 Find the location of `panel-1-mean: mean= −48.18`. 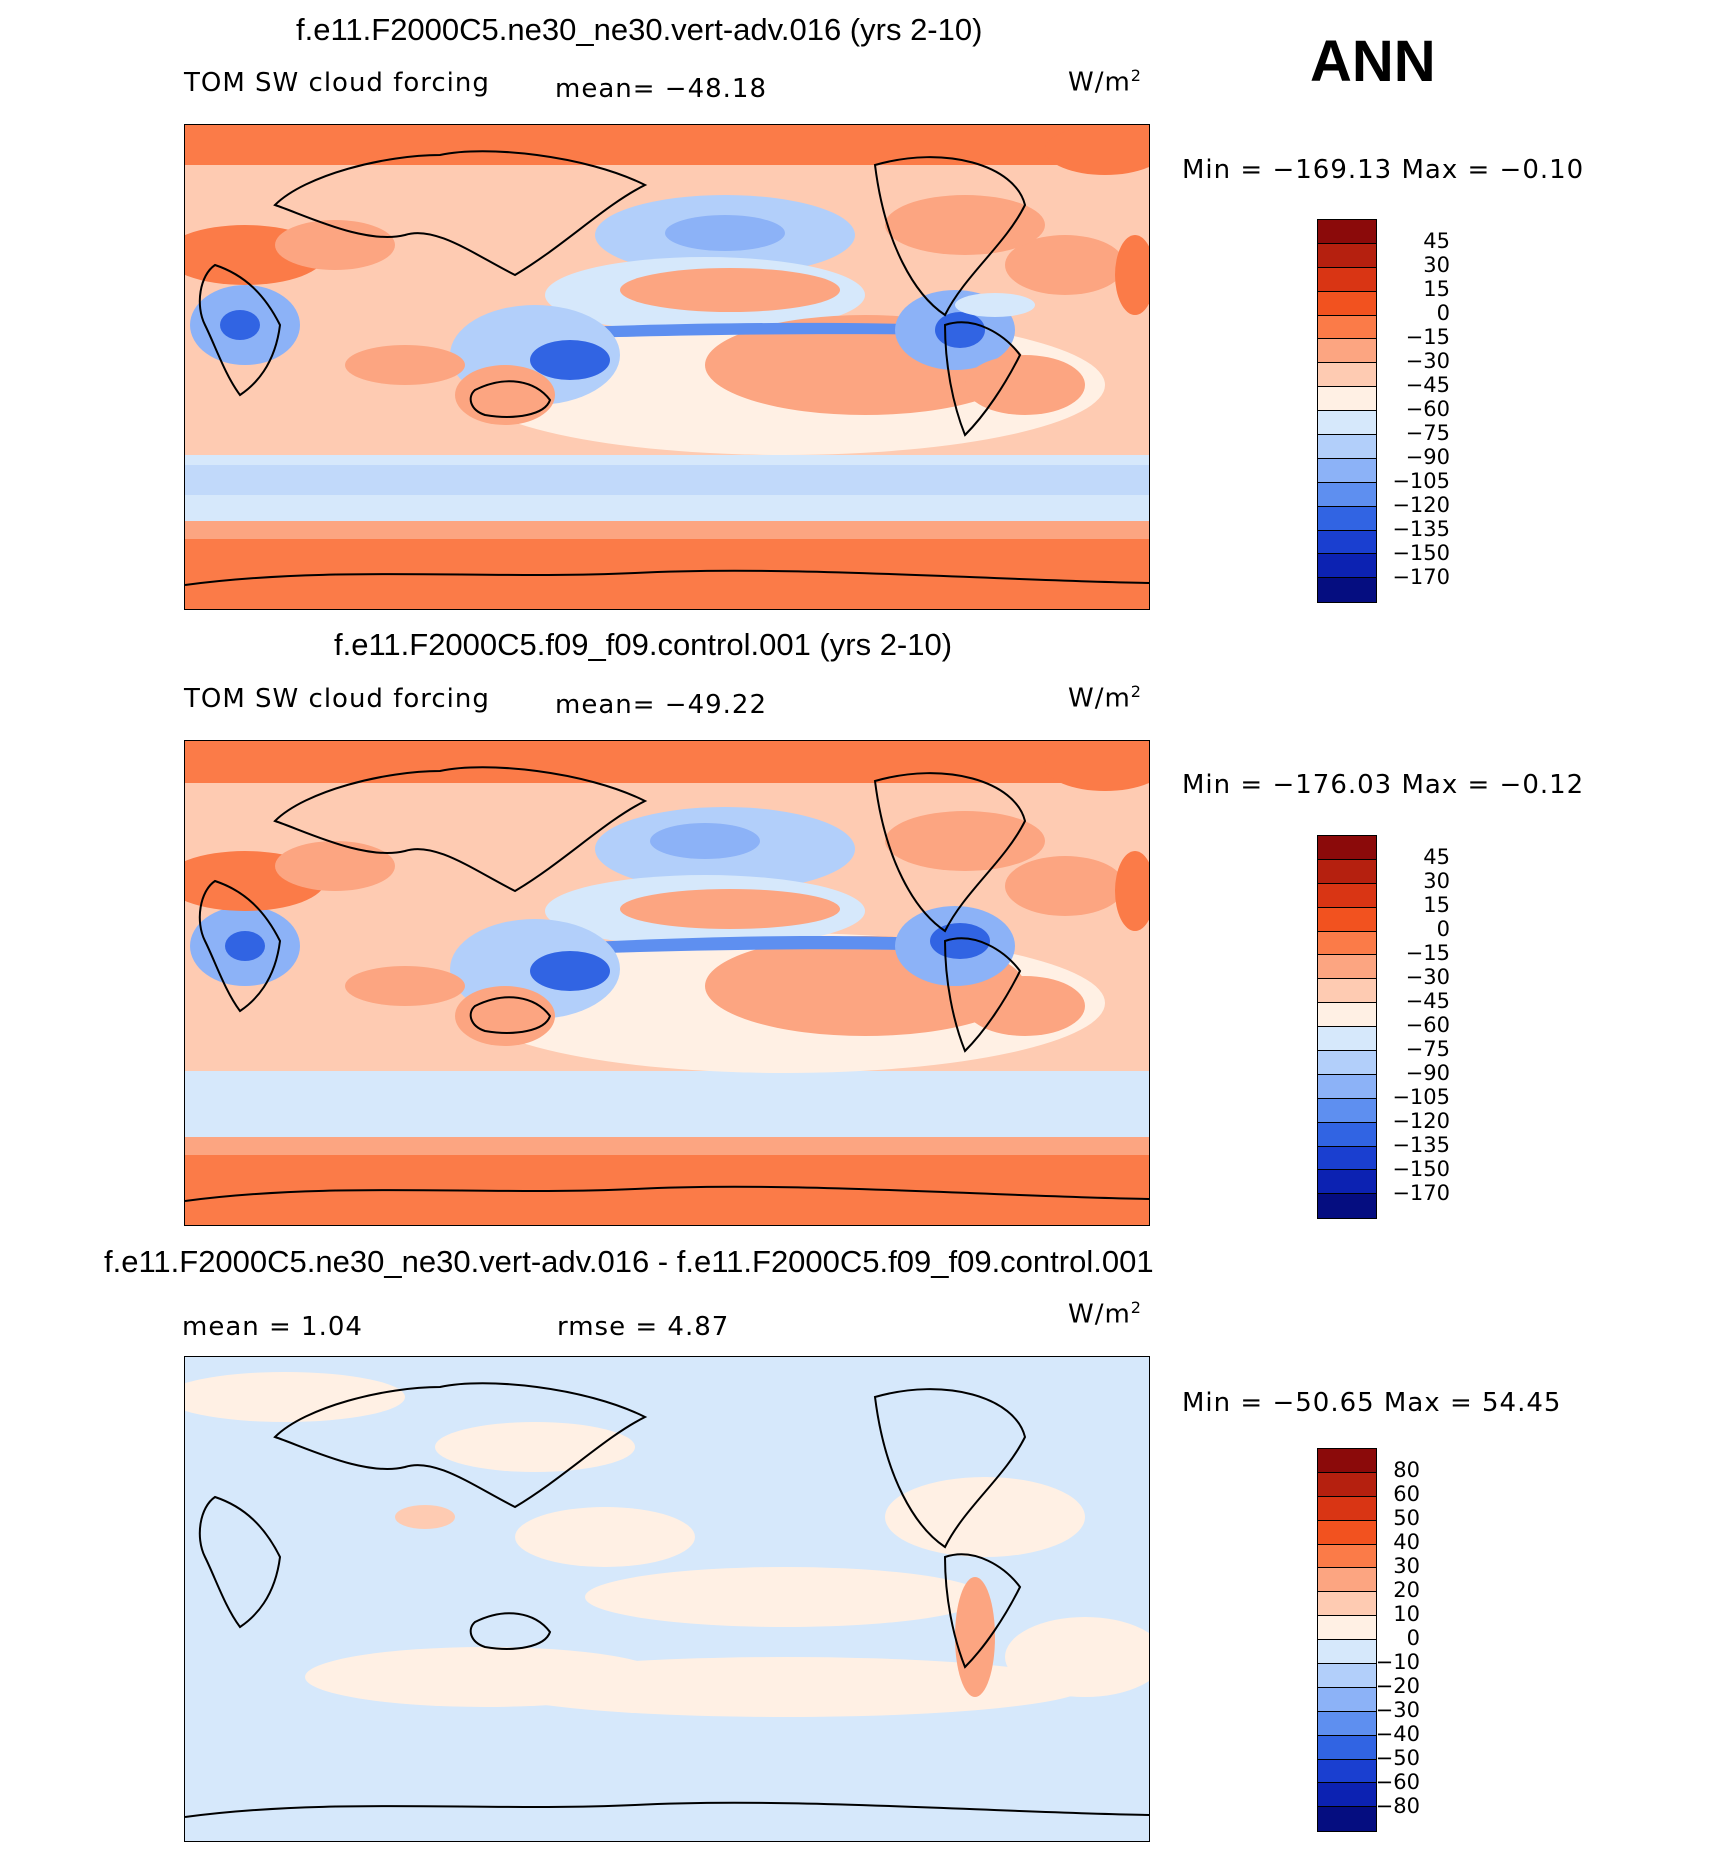

panel-1-mean: mean= −48.18 is located at coordinates (661, 89).